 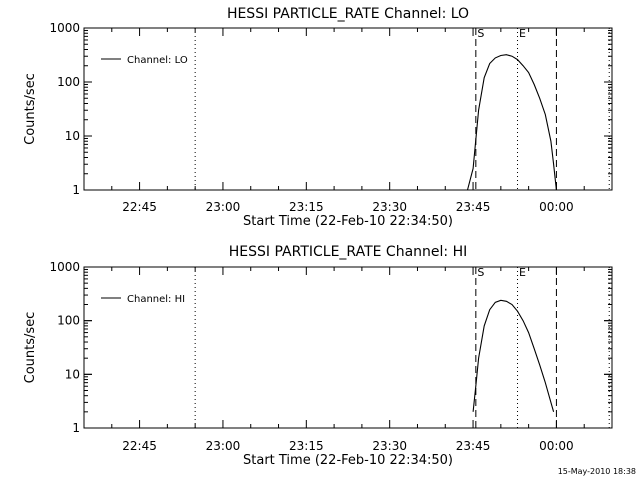 What do you see at coordinates (348, 252) in the screenshot?
I see `chart-title: HESSI PARTICLE_RATE Channel: HI` at bounding box center [348, 252].